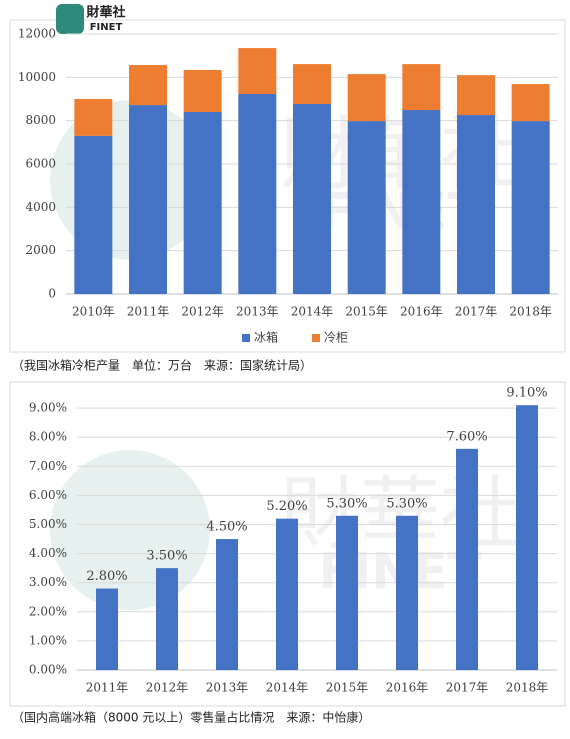 The width and height of the screenshot is (570, 739). Describe the element at coordinates (40, 120) in the screenshot. I see `y-tick-label: 8000` at that location.